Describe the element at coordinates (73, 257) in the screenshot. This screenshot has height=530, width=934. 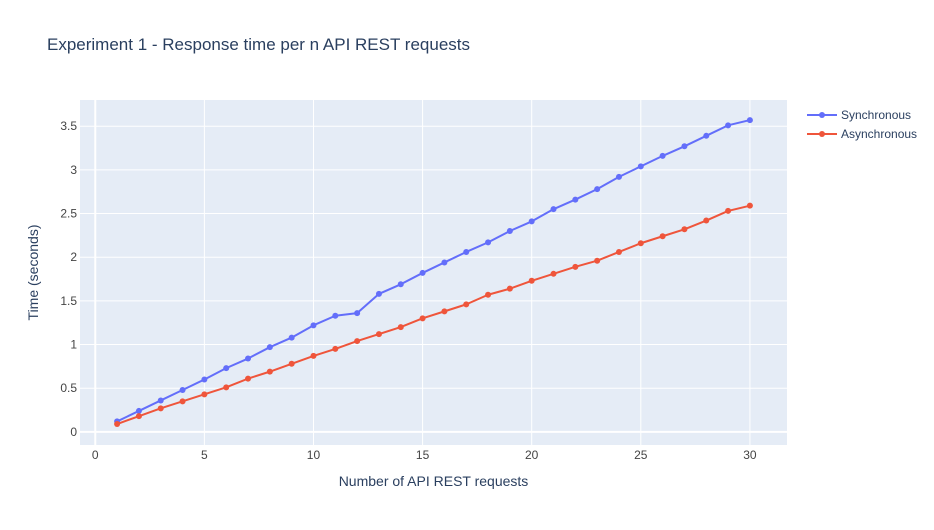
I see `y-tick-label: 2` at that location.